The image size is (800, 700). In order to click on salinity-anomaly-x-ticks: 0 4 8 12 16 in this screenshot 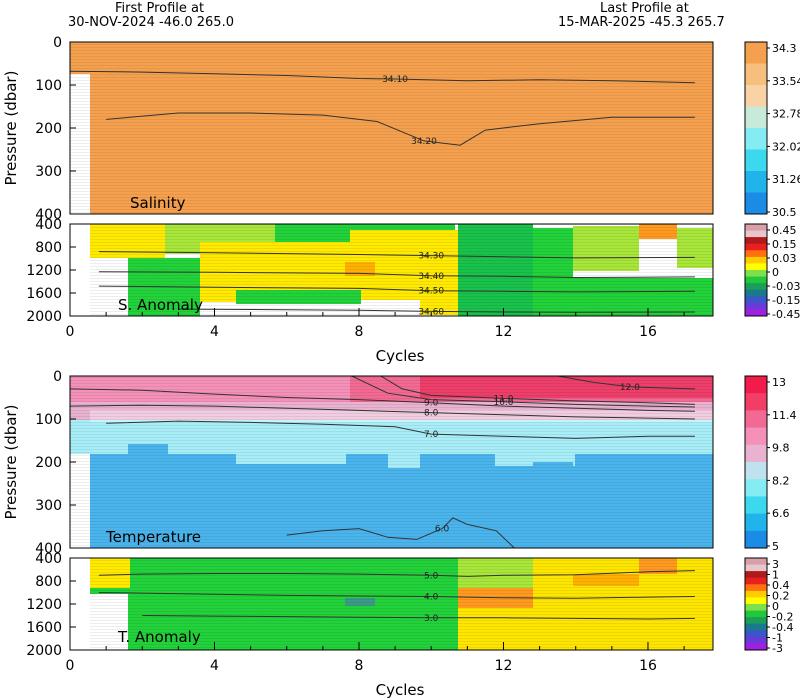, I will do `click(375, 324)`.